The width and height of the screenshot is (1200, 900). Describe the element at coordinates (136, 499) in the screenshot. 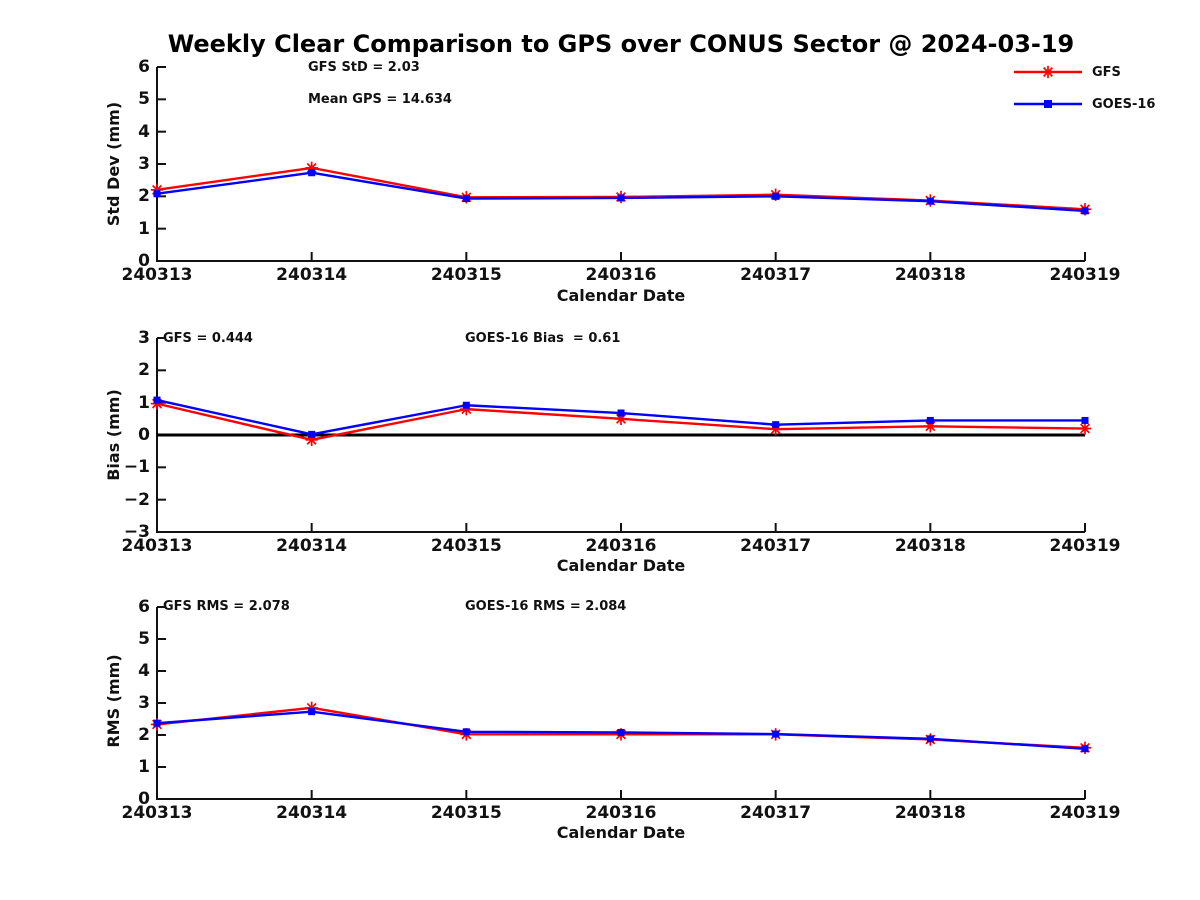

I see `y-tick-label: −2` at that location.